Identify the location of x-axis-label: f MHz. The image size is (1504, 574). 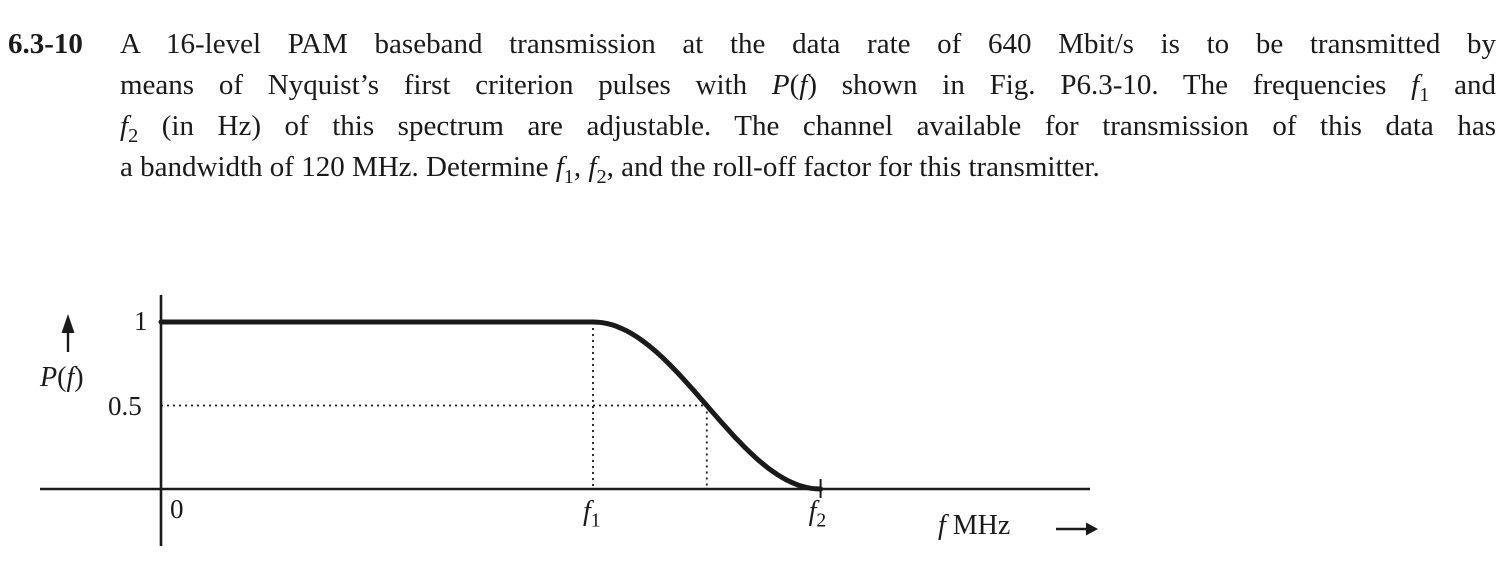
(974, 525).